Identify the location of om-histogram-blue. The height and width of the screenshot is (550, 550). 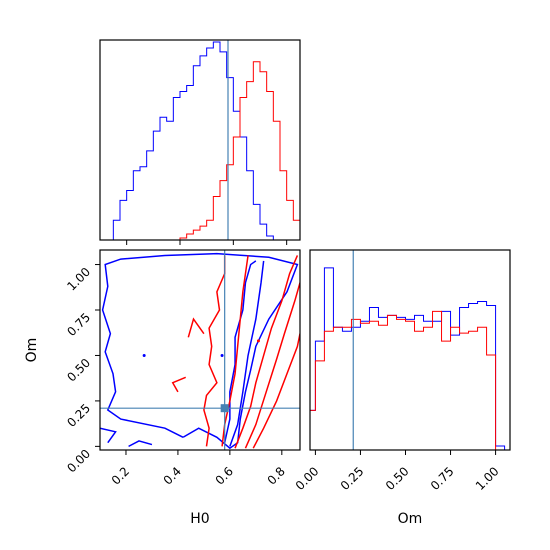
(410, 358).